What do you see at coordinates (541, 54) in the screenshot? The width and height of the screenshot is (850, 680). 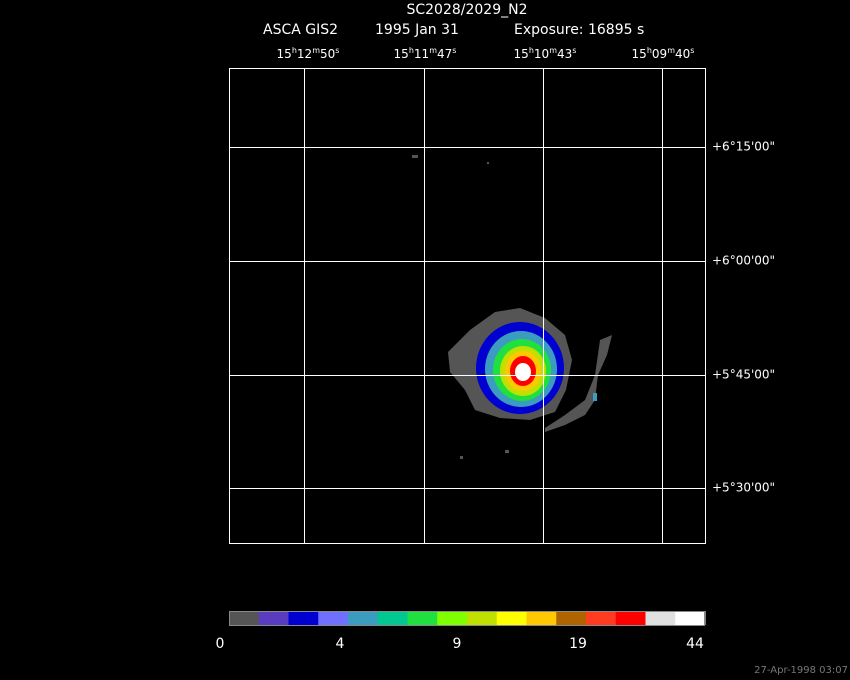 I see `ra-value: 10` at bounding box center [541, 54].